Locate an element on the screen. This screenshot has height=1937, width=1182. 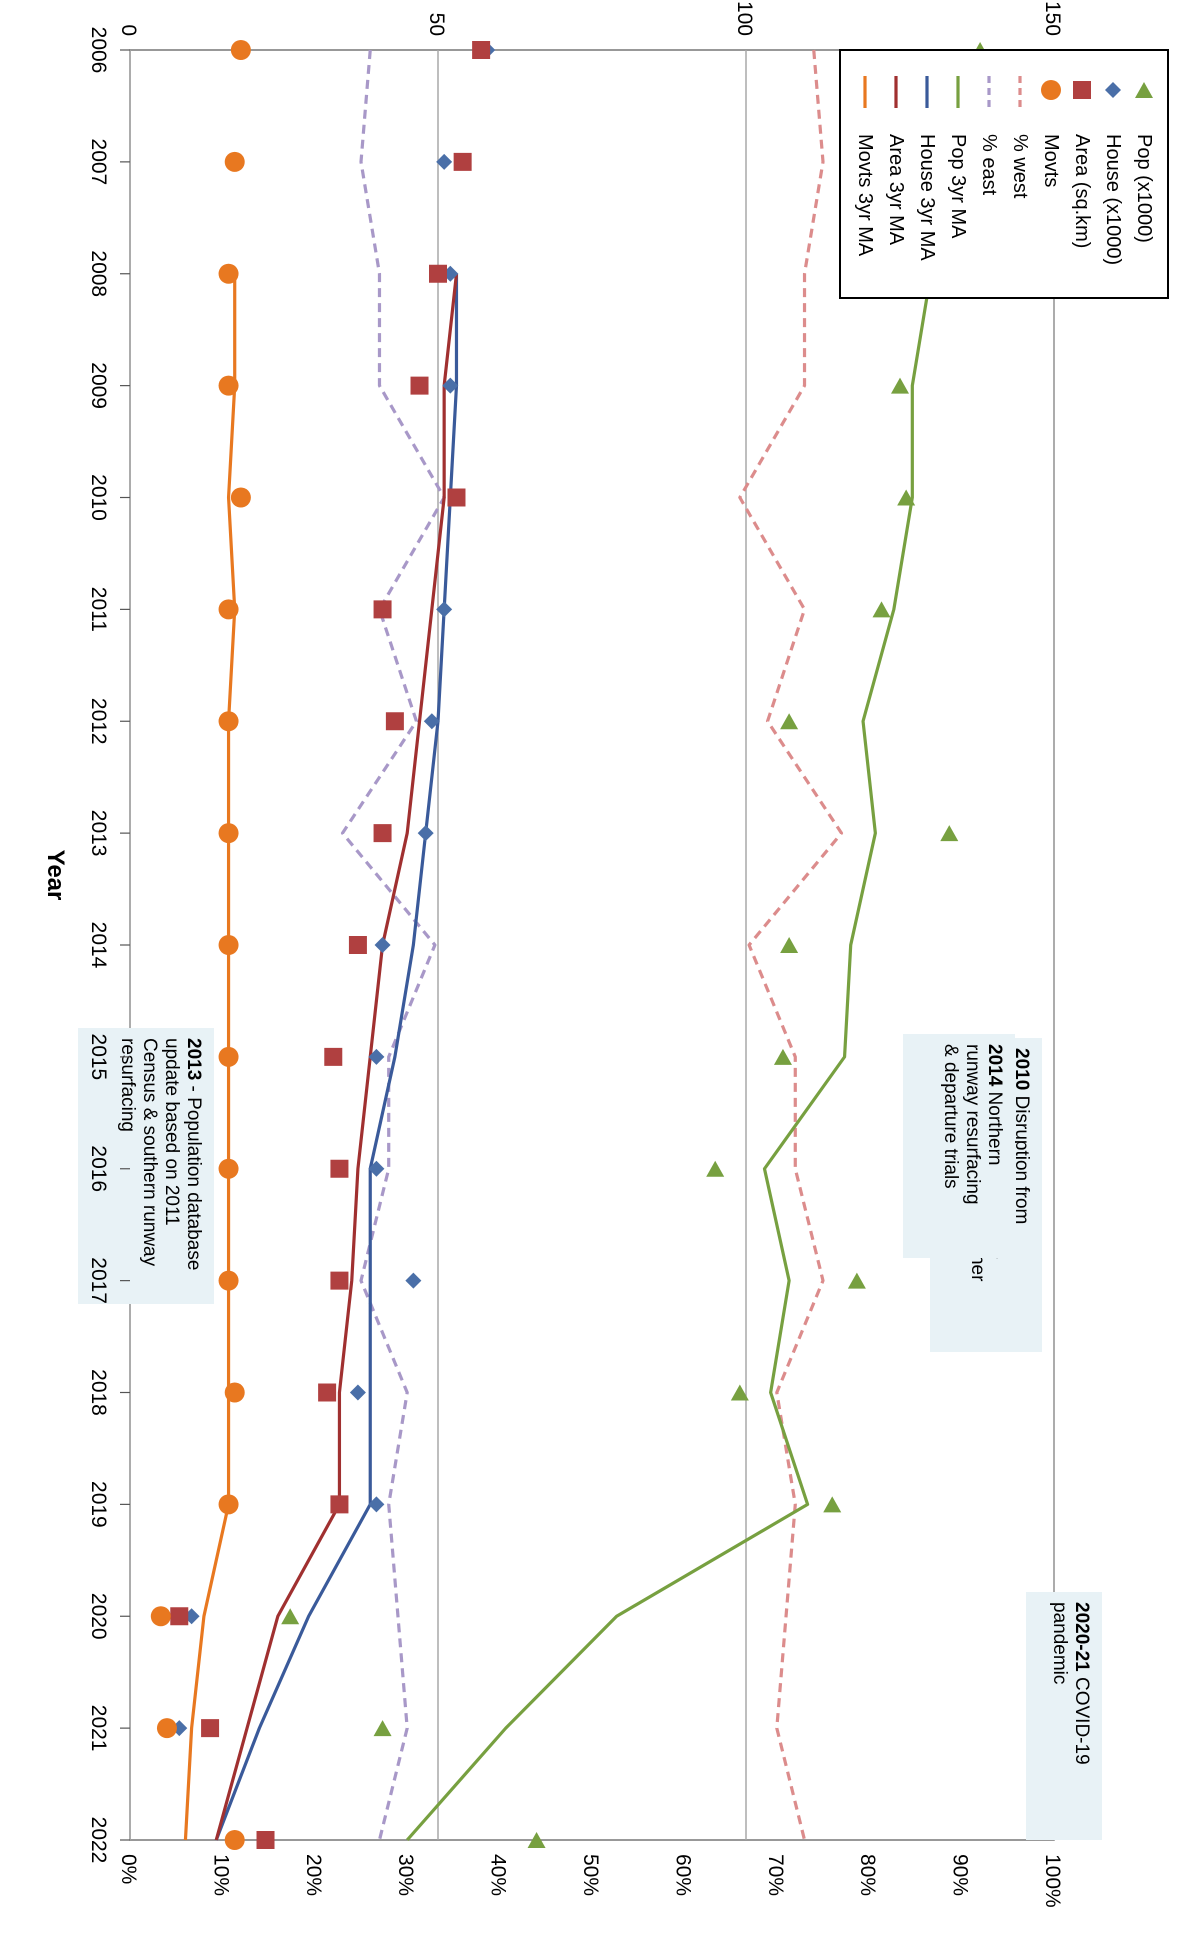
annotation-text: & departure trials is located at coordinates (950, 1116).